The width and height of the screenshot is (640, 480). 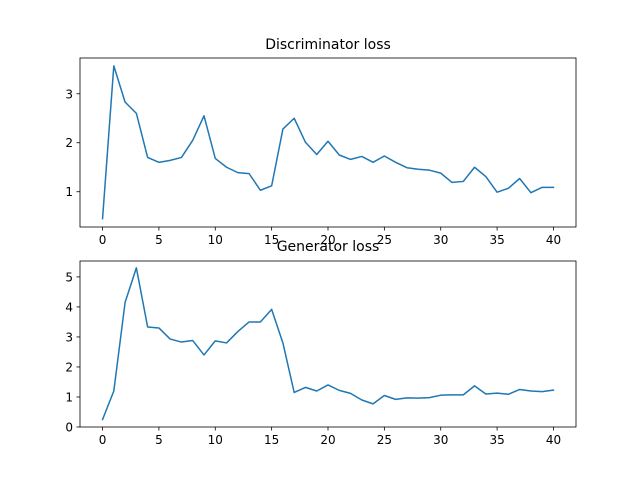 I want to click on y-tick-label: 0, so click(x=69, y=428).